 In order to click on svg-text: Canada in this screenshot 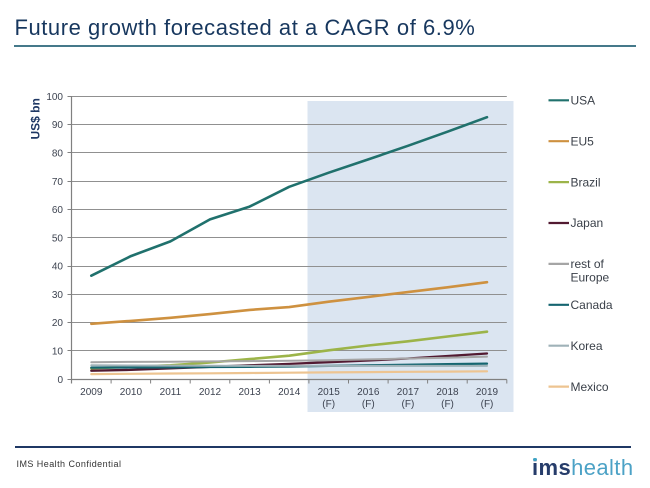, I will do `click(592, 305)`.